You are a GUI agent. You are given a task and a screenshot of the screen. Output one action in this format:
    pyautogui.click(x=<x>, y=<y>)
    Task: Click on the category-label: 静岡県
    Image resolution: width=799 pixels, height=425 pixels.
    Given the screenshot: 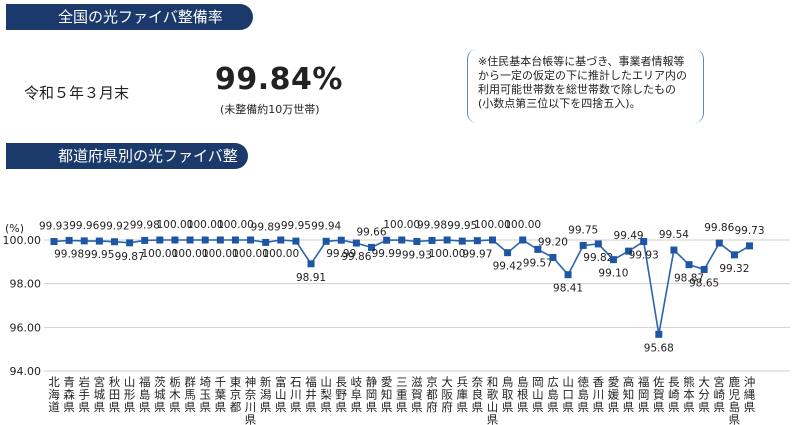 What is the action you would take?
    pyautogui.click(x=372, y=394)
    